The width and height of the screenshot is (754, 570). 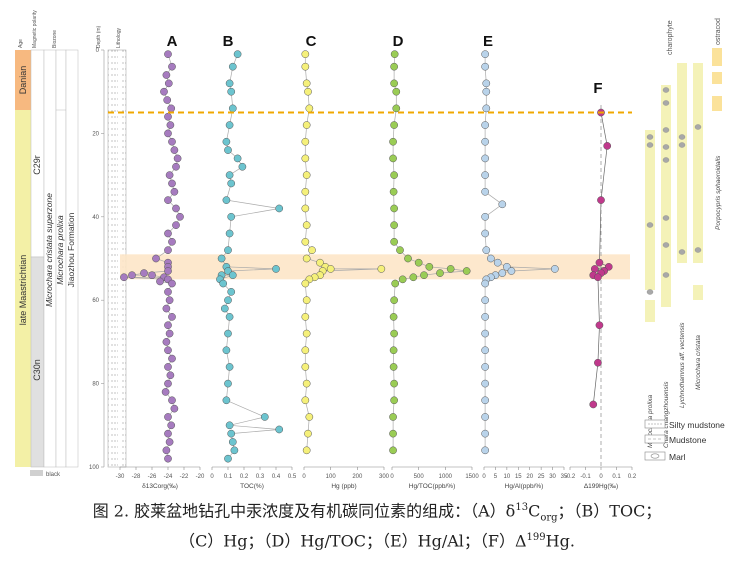 What do you see at coordinates (345, 261) in the screenshot?
I see `panel-C: C 0 100 200 300 Hg (ppb)` at bounding box center [345, 261].